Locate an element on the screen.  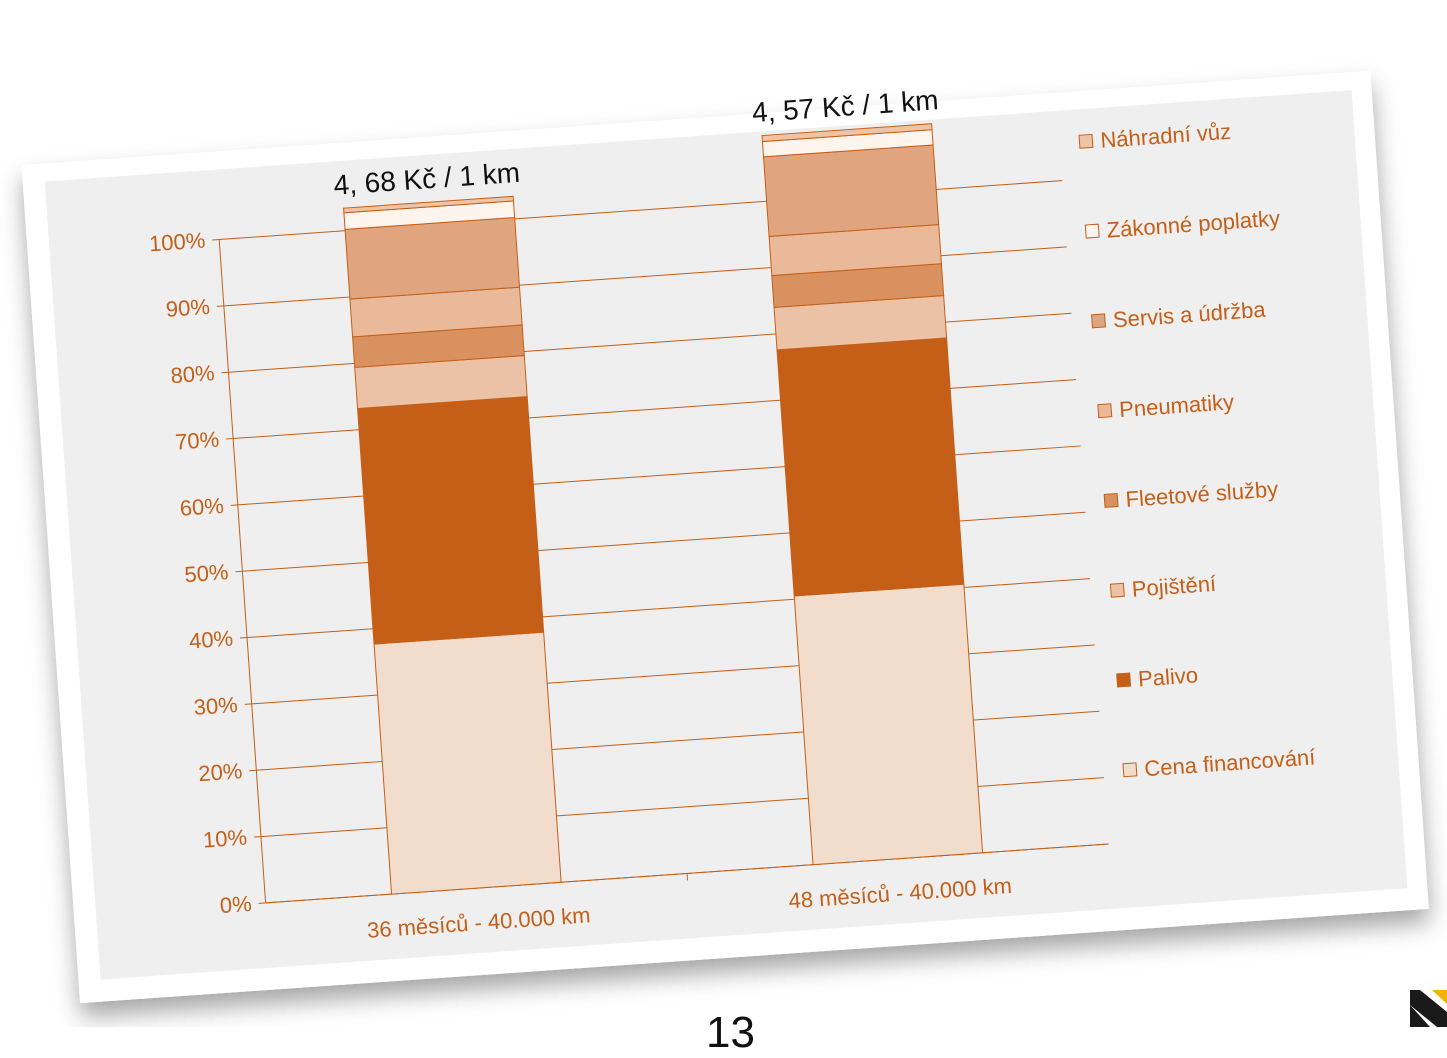
y-tick-label: 80% is located at coordinates (193, 374).